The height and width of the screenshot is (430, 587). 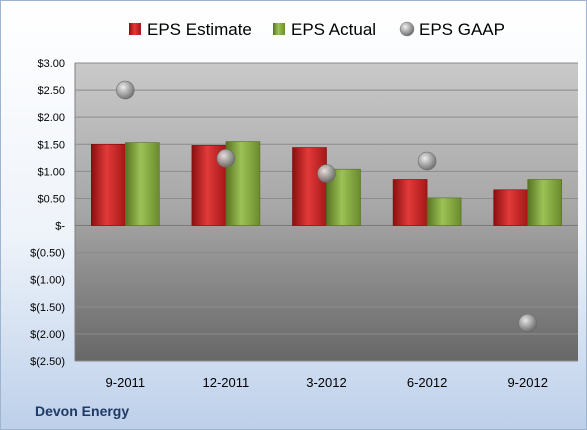 What do you see at coordinates (60, 227) in the screenshot?
I see `y-tick-label: $-` at bounding box center [60, 227].